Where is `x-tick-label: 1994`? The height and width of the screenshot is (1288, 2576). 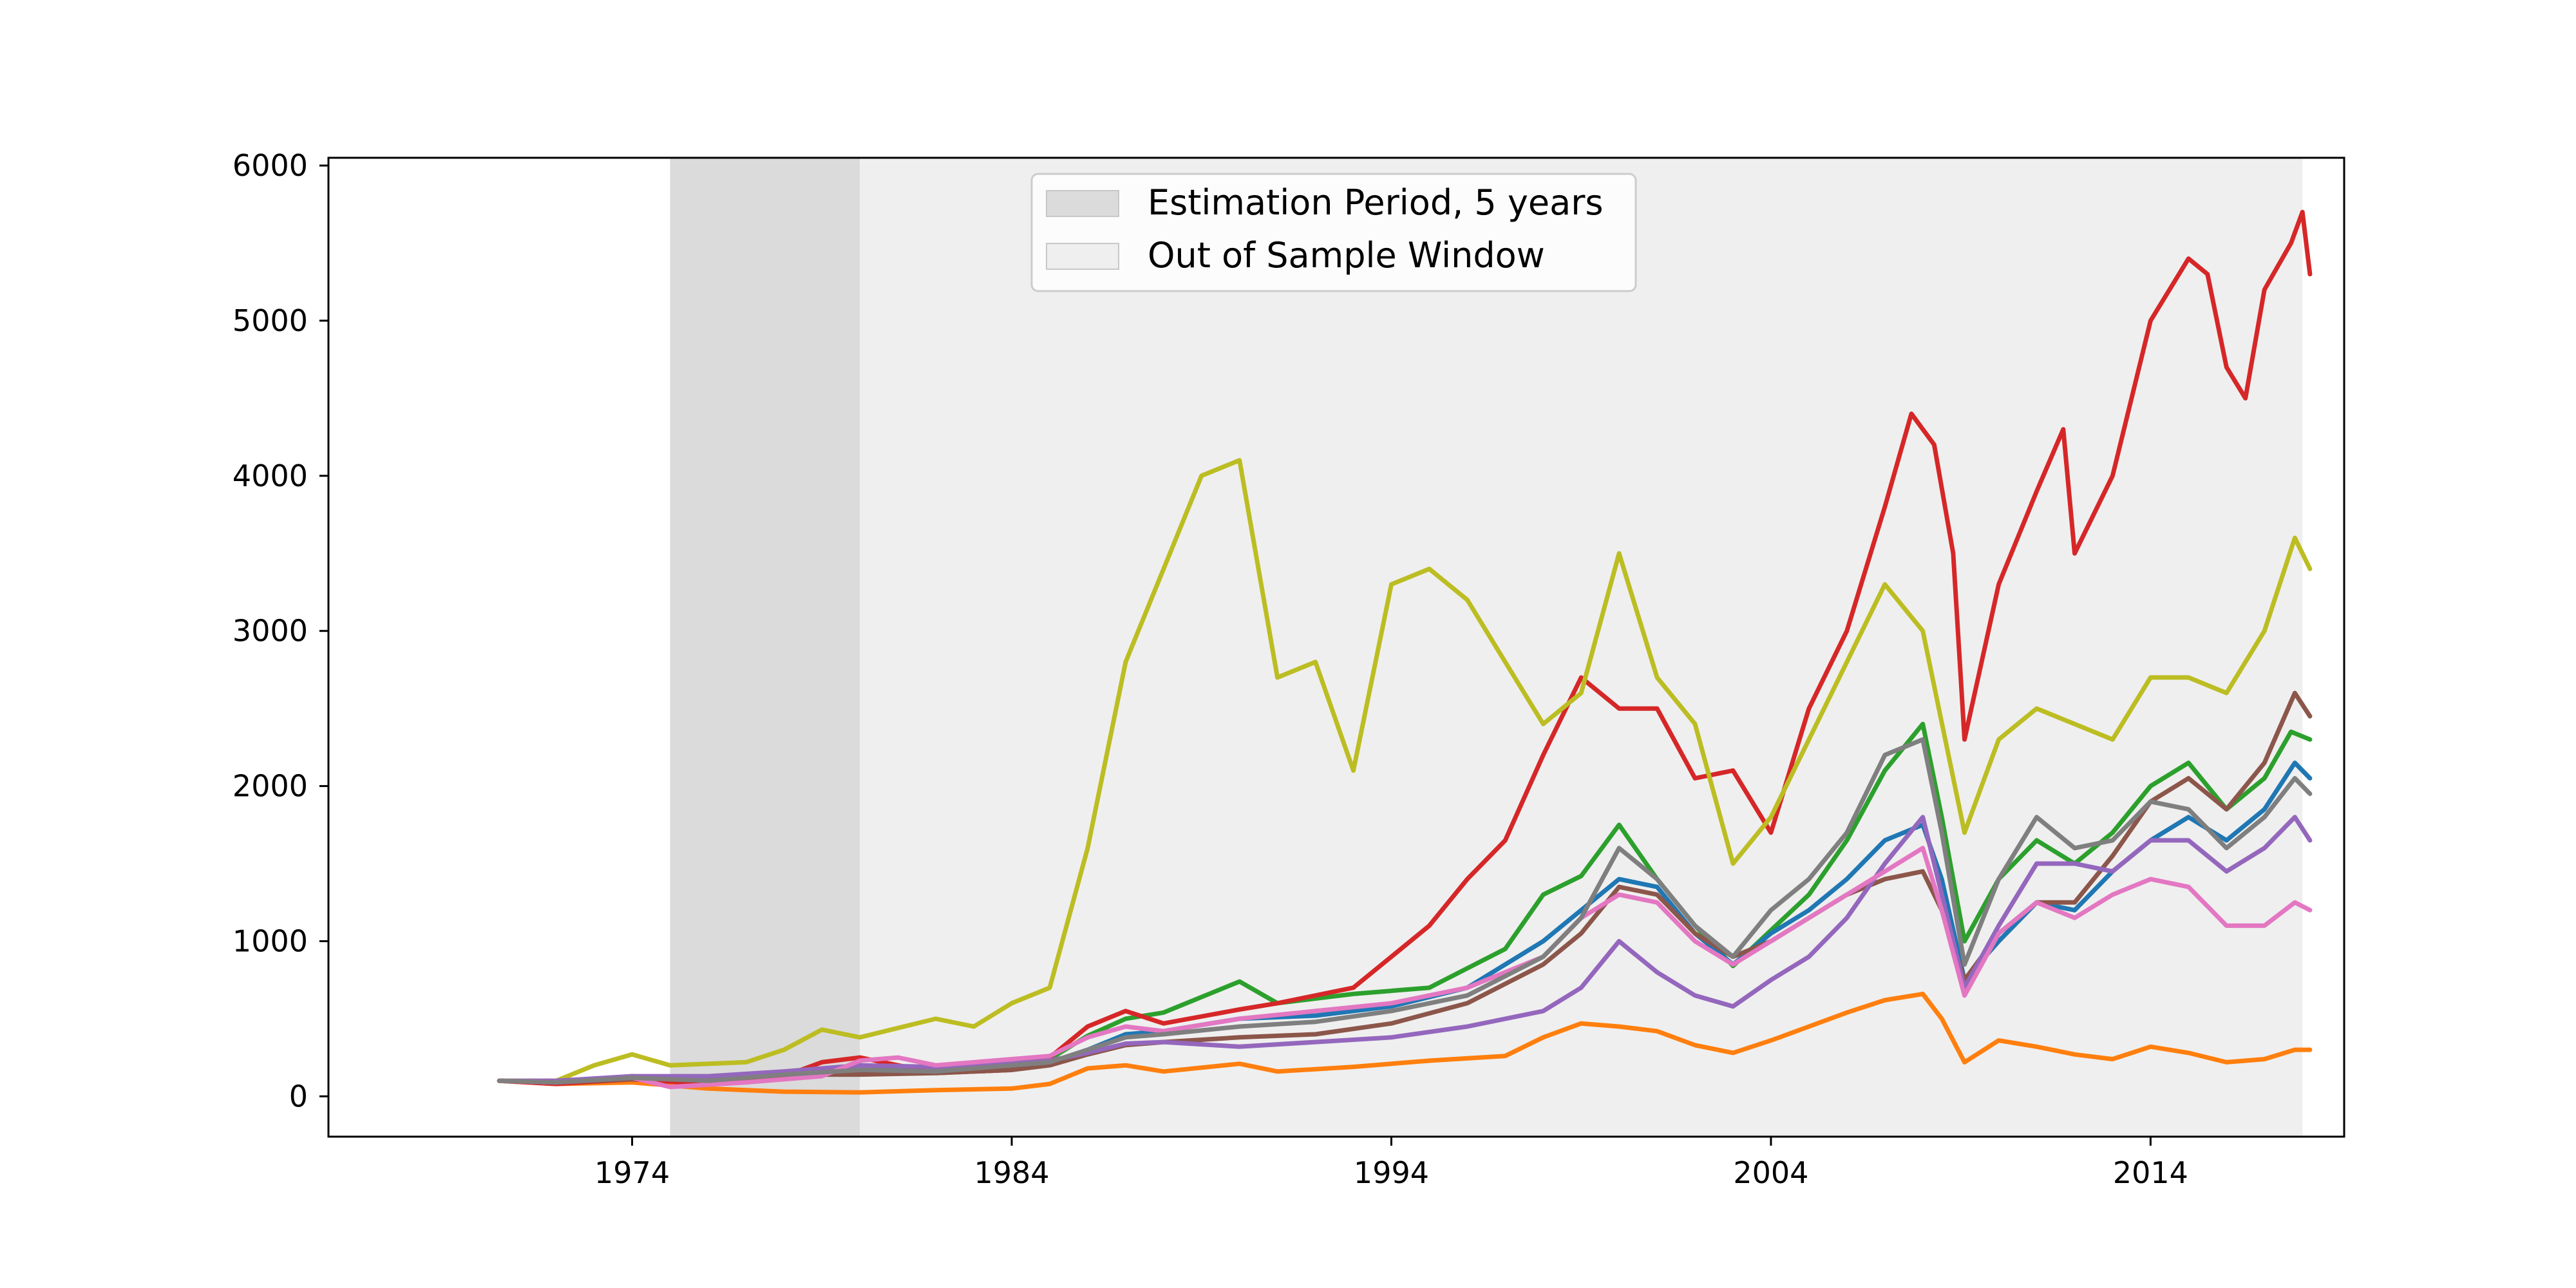 x-tick-label: 1994 is located at coordinates (1391, 1172).